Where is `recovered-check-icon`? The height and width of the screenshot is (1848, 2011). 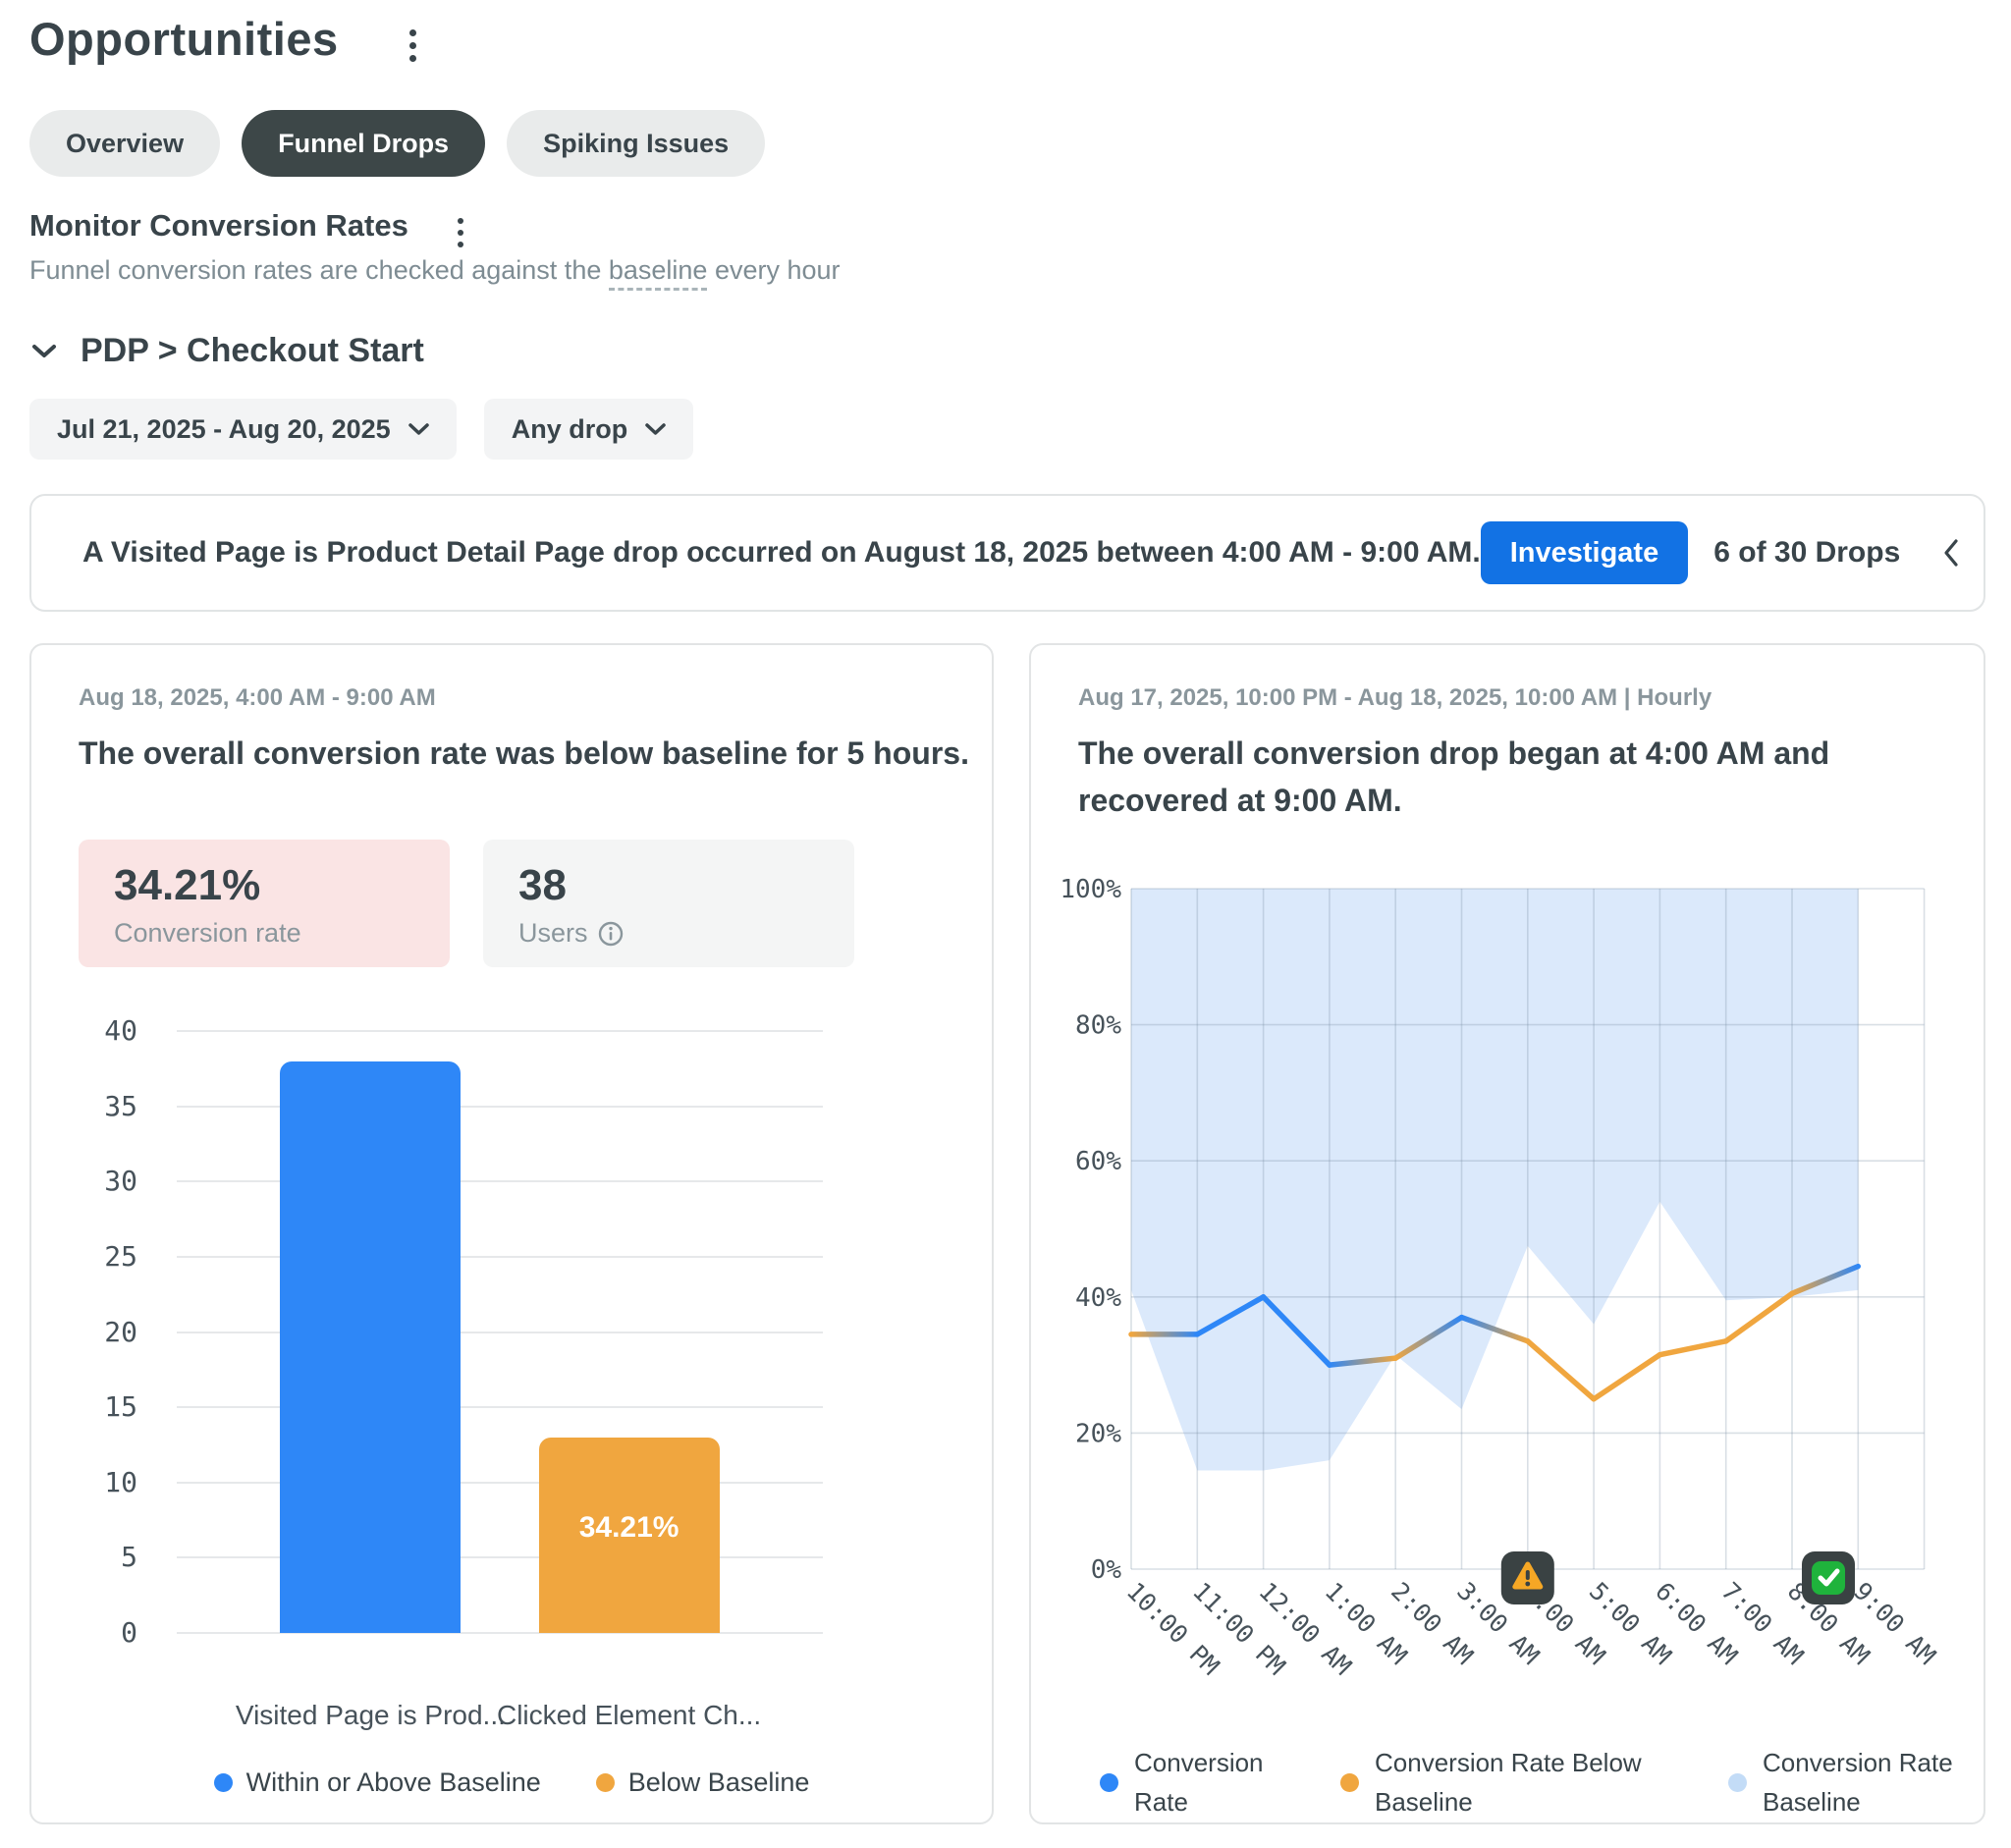 recovered-check-icon is located at coordinates (1829, 1577).